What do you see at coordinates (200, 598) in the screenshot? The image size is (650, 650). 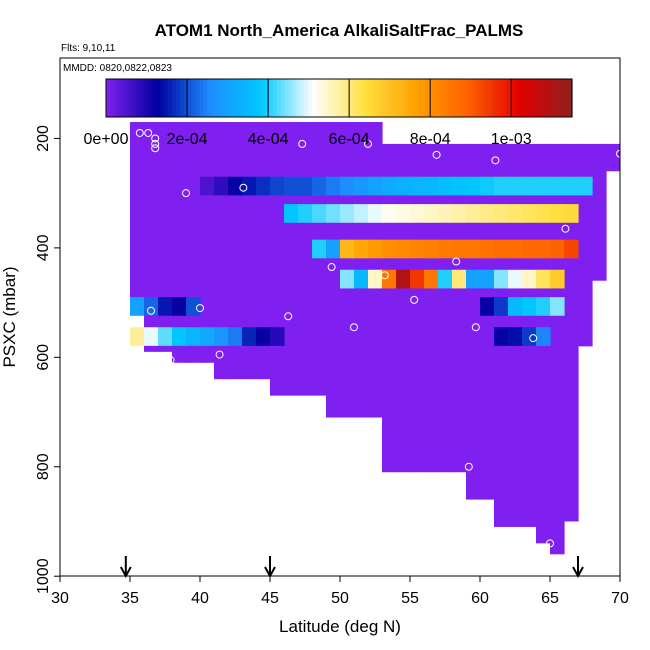 I see `x-tick-label: 40` at bounding box center [200, 598].